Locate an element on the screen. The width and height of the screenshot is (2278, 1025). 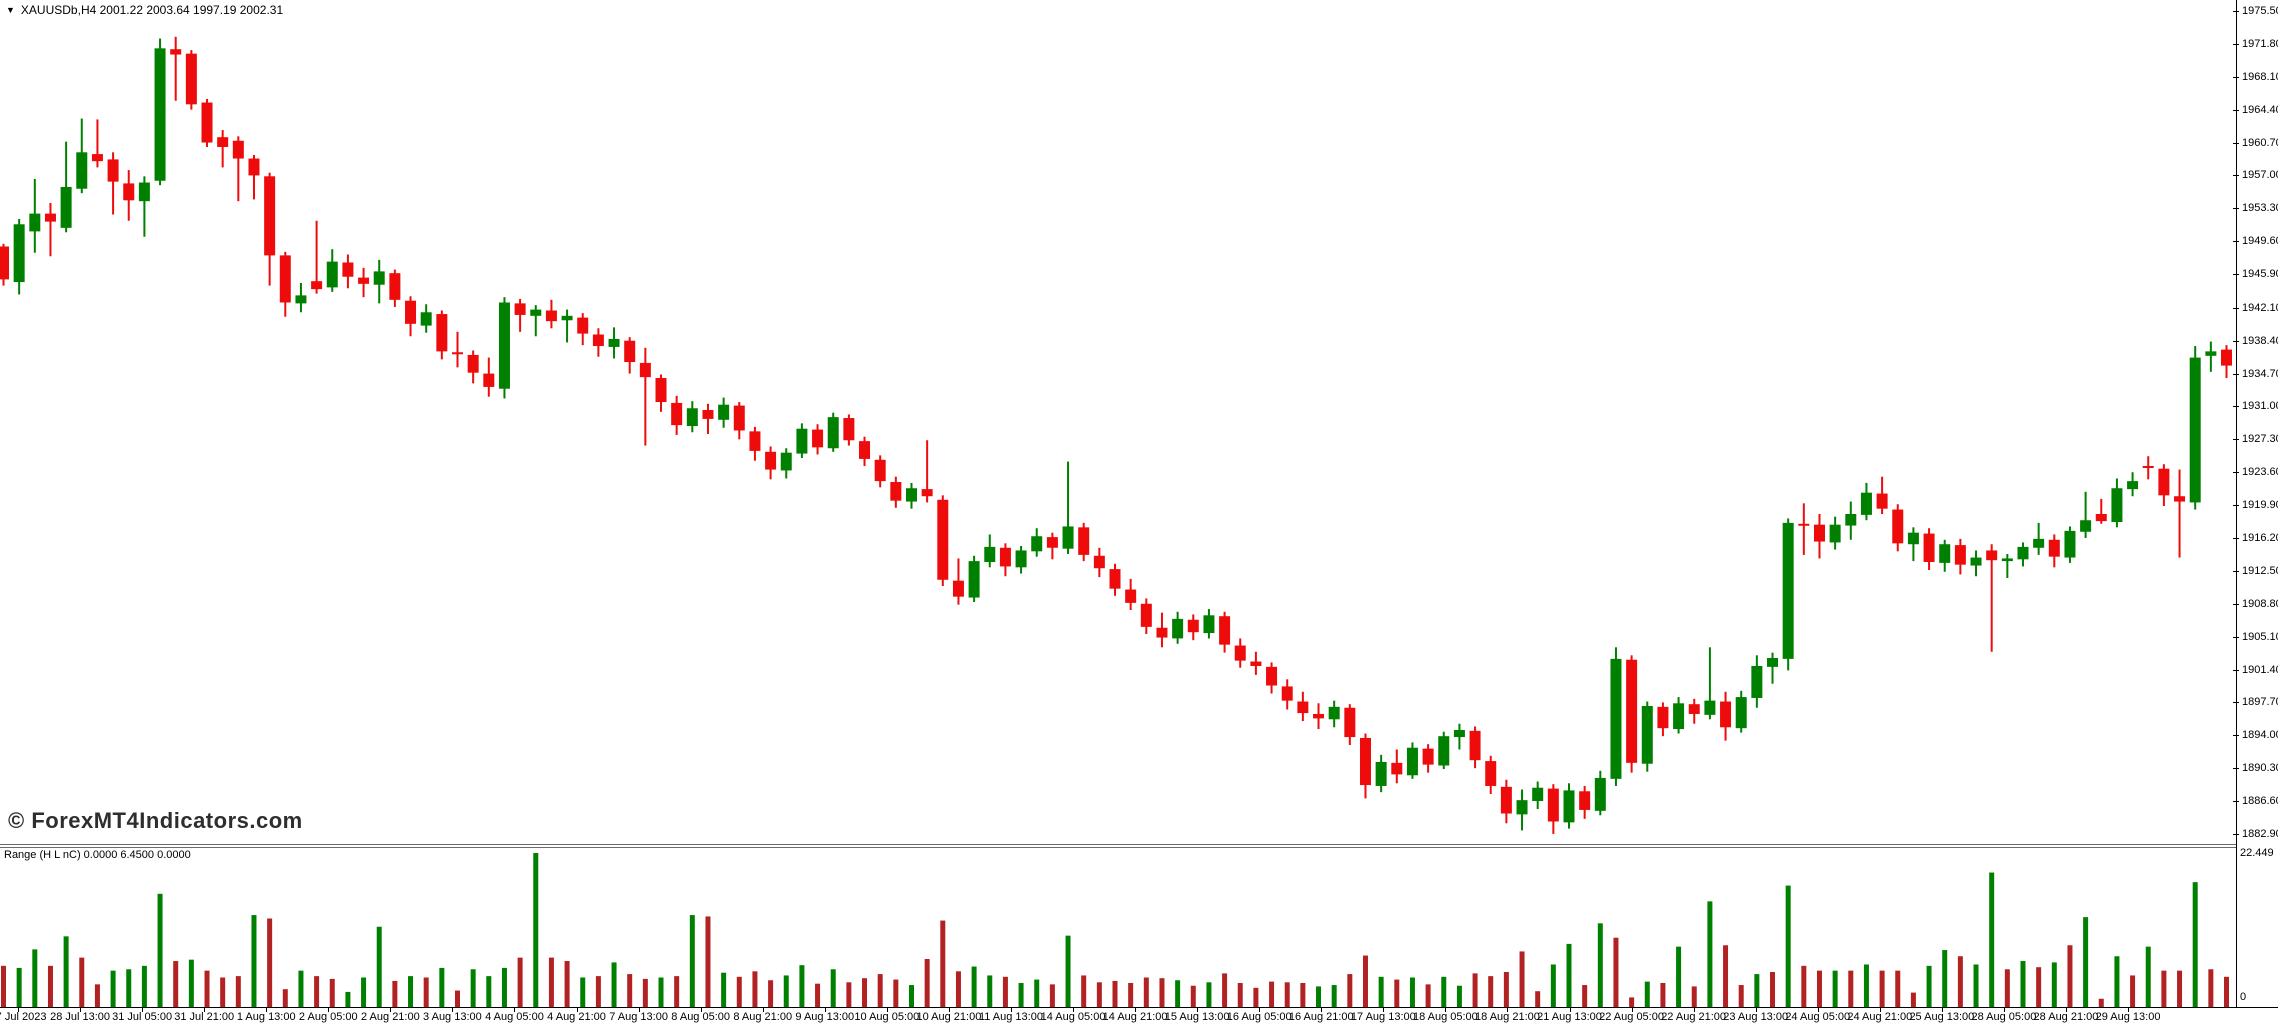
price-axis-line is located at coordinates (2236, 503).